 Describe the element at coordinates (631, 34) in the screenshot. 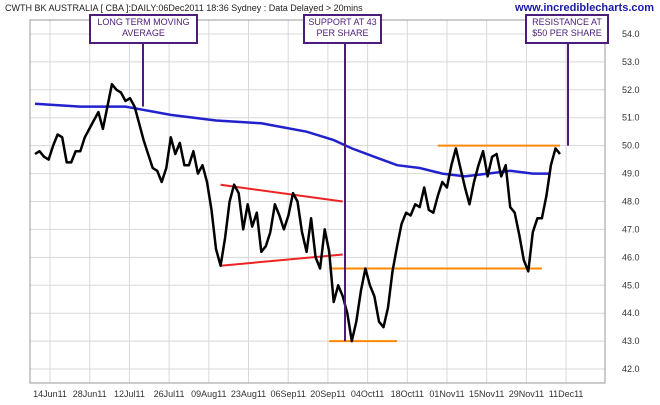

I see `y-tick-label: 54.0` at that location.